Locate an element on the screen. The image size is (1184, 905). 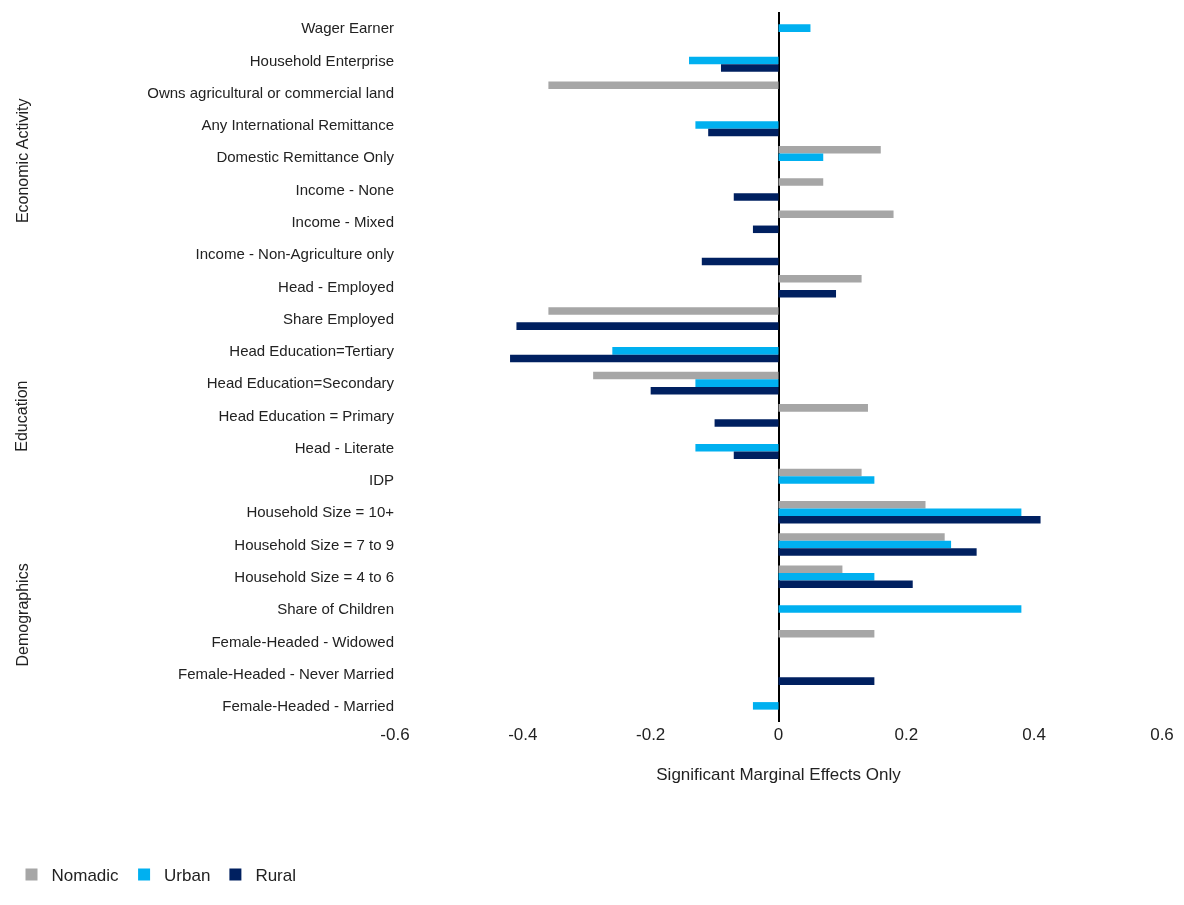
y-tick-label: Female-Headed - Widowed is located at coordinates (302, 641).